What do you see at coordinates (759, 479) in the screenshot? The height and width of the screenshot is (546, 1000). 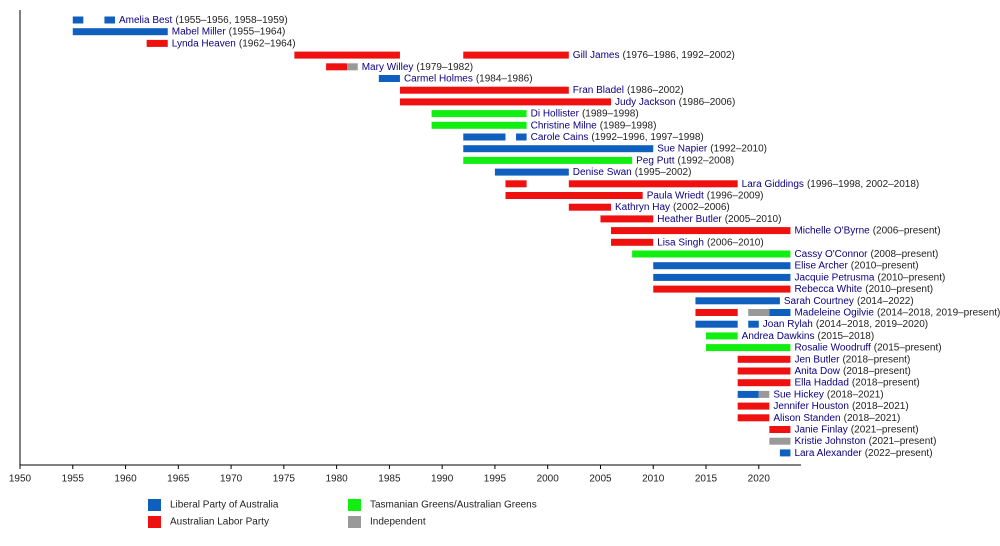 I see `x-tick-label: 2020` at bounding box center [759, 479].